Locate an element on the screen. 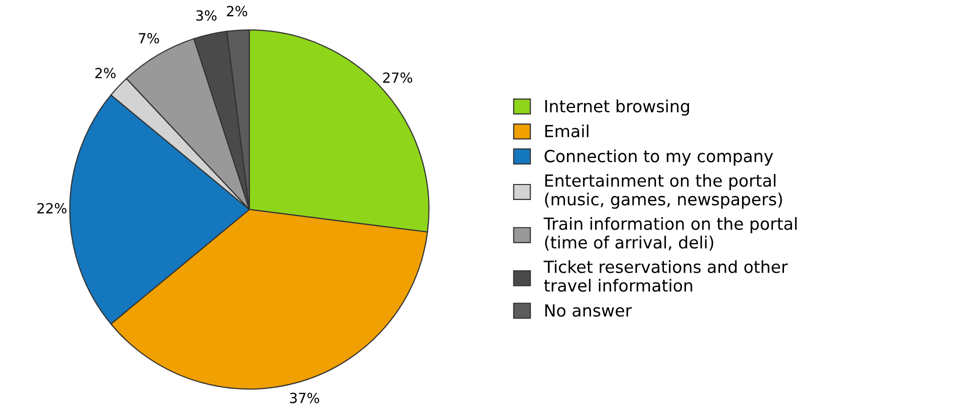  data-label: 22% is located at coordinates (51, 208).